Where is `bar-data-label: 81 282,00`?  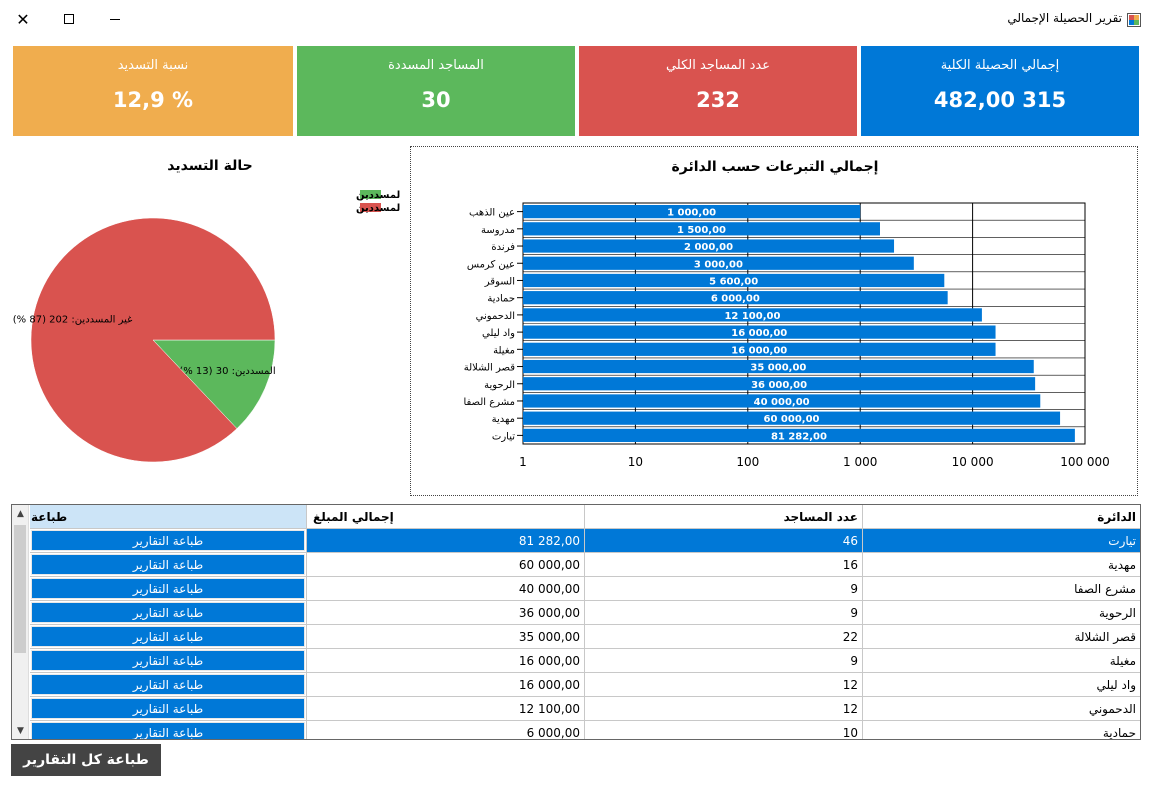
bar-data-label: 81 282,00 is located at coordinates (799, 436).